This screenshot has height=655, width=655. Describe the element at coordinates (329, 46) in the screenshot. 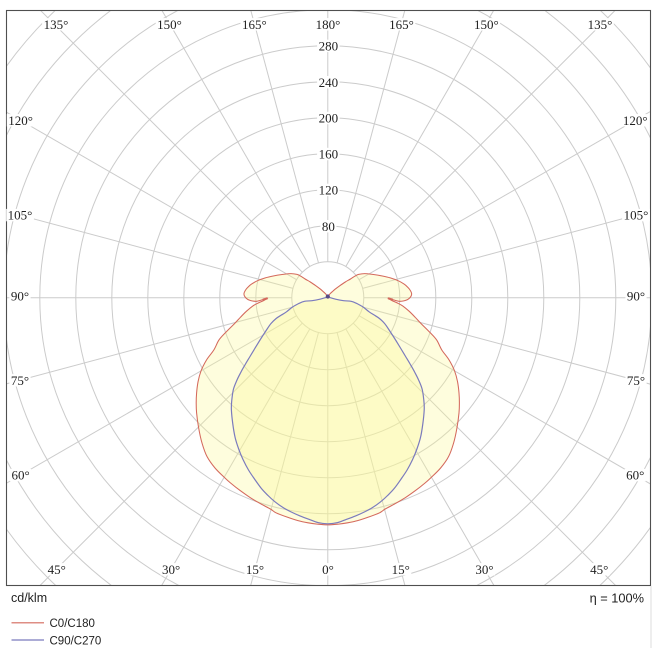

I see `svg-text: 280` at that location.